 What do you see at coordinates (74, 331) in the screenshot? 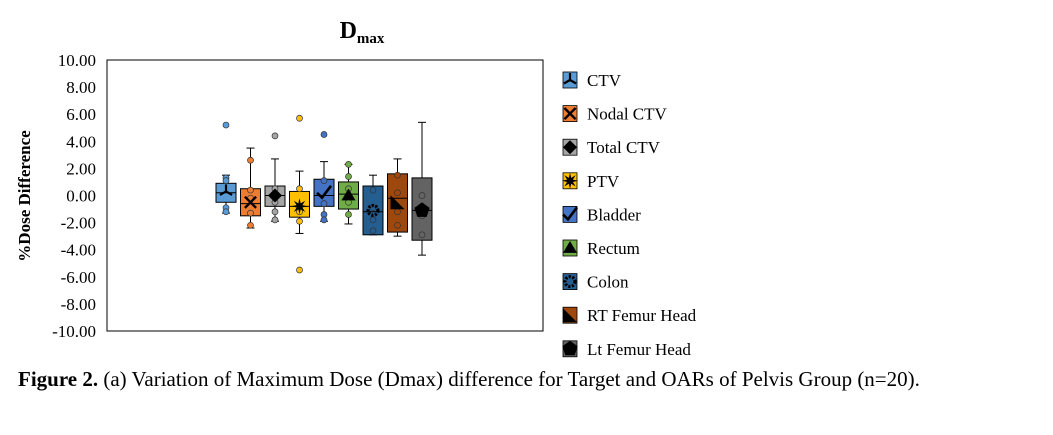
I see `y-tick-label: -10.00` at bounding box center [74, 331].